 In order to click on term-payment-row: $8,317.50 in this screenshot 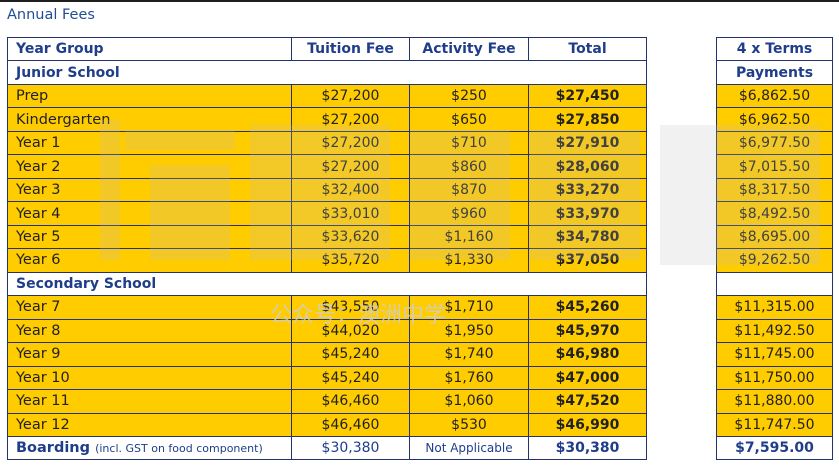, I will do `click(774, 190)`.